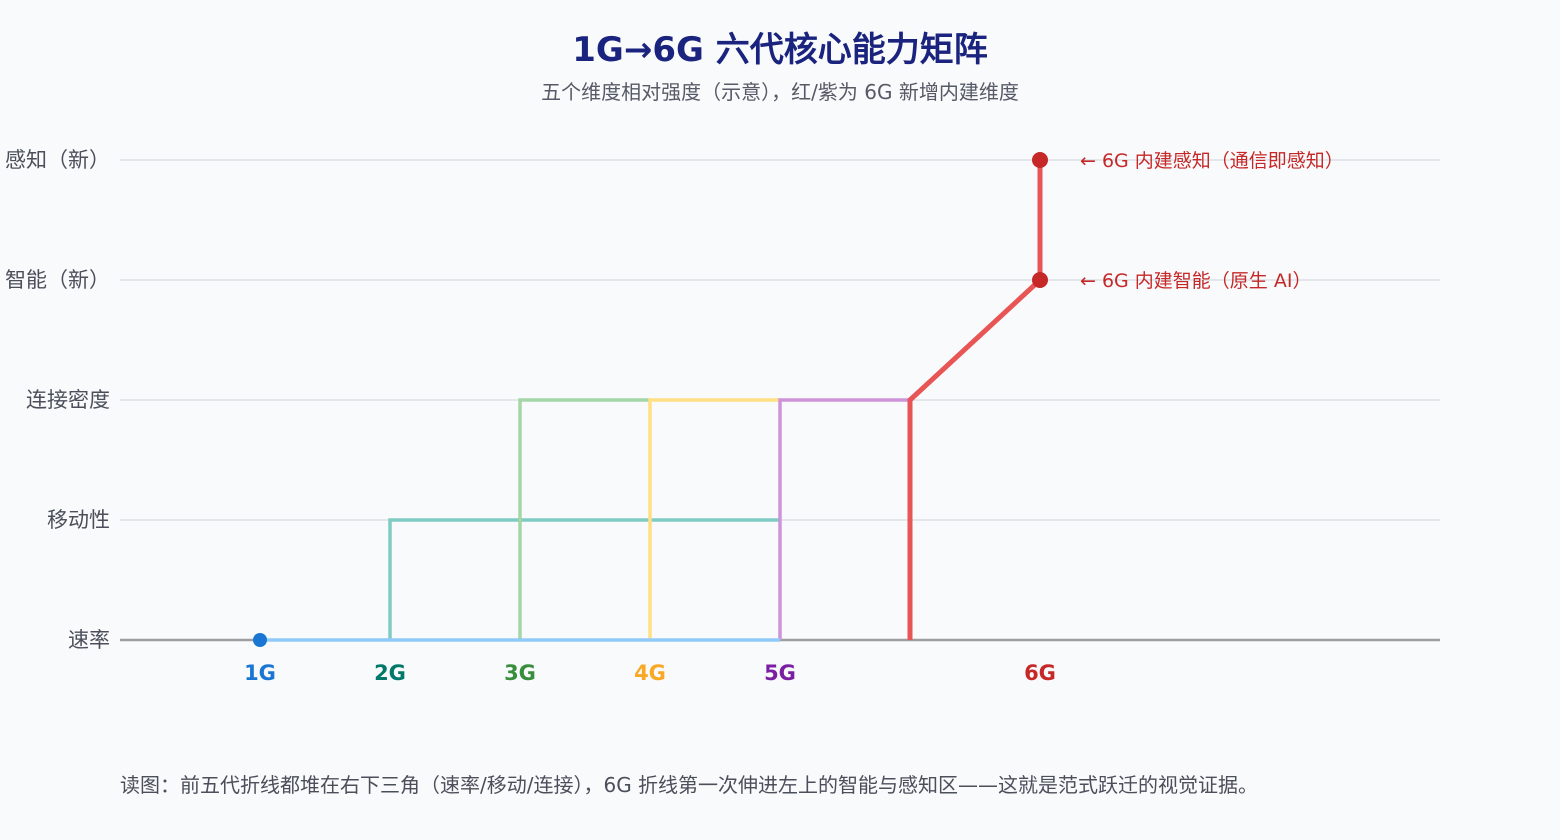 Image resolution: width=1560 pixels, height=840 pixels. What do you see at coordinates (714, 519) in the screenshot?
I see `series-line-4g` at bounding box center [714, 519].